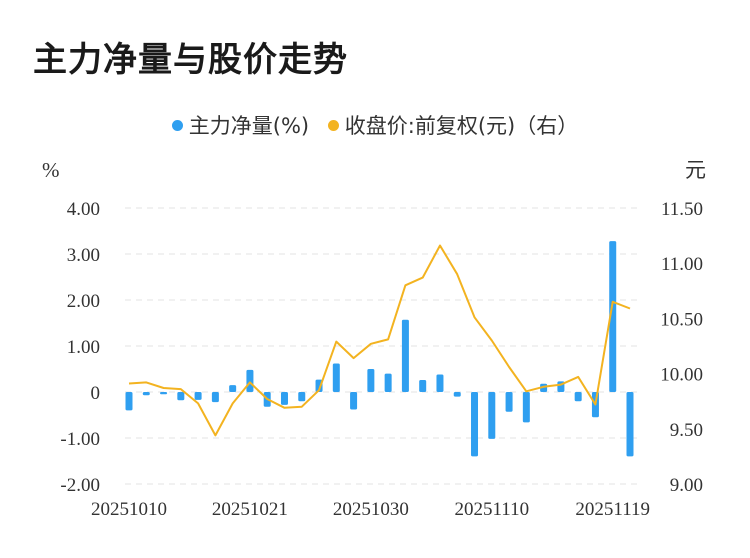  Describe the element at coordinates (681, 375) in the screenshot. I see `right-tick-label: 10.00` at that location.